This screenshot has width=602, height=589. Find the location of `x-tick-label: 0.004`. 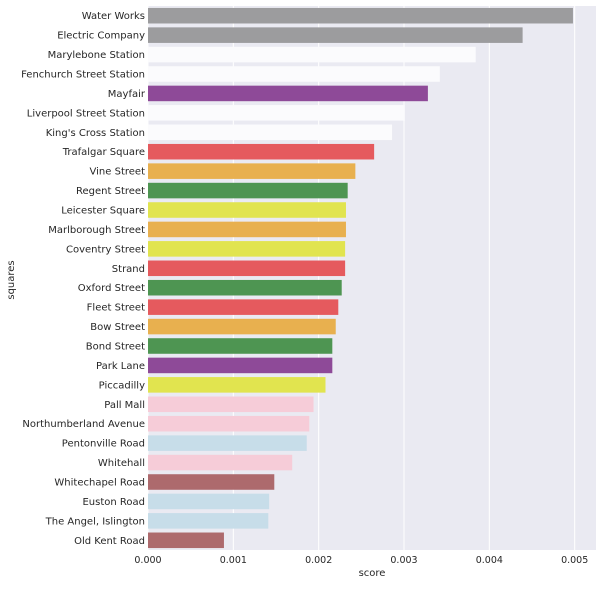

x-tick-label: 0.004 is located at coordinates (489, 560).